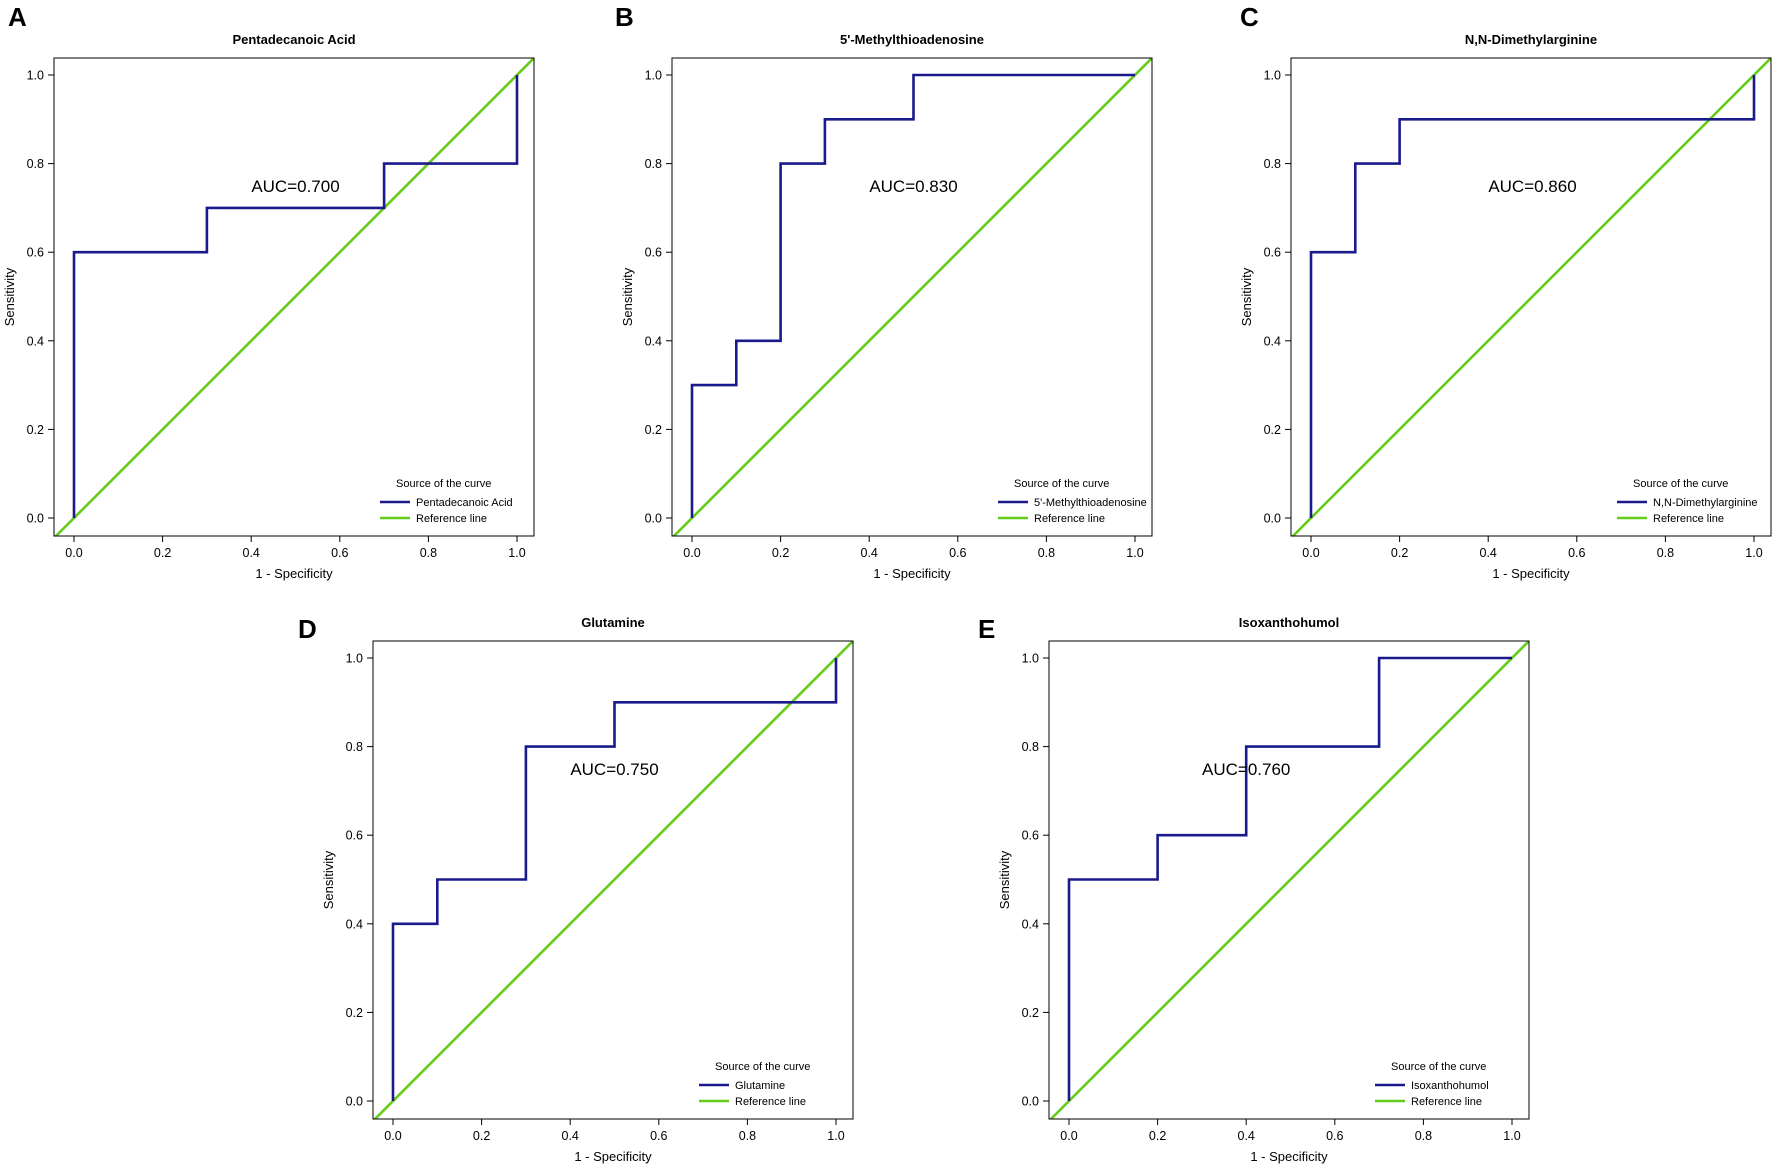 The width and height of the screenshot is (1778, 1175). What do you see at coordinates (614, 769) in the screenshot?
I see `auc-label: AUC=0.750` at bounding box center [614, 769].